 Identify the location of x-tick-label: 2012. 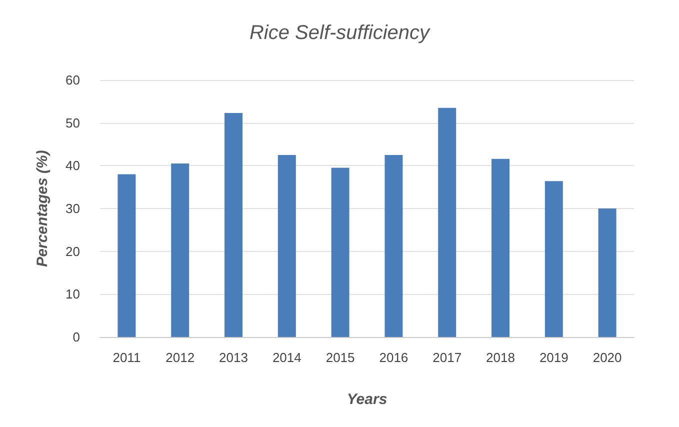
(180, 357).